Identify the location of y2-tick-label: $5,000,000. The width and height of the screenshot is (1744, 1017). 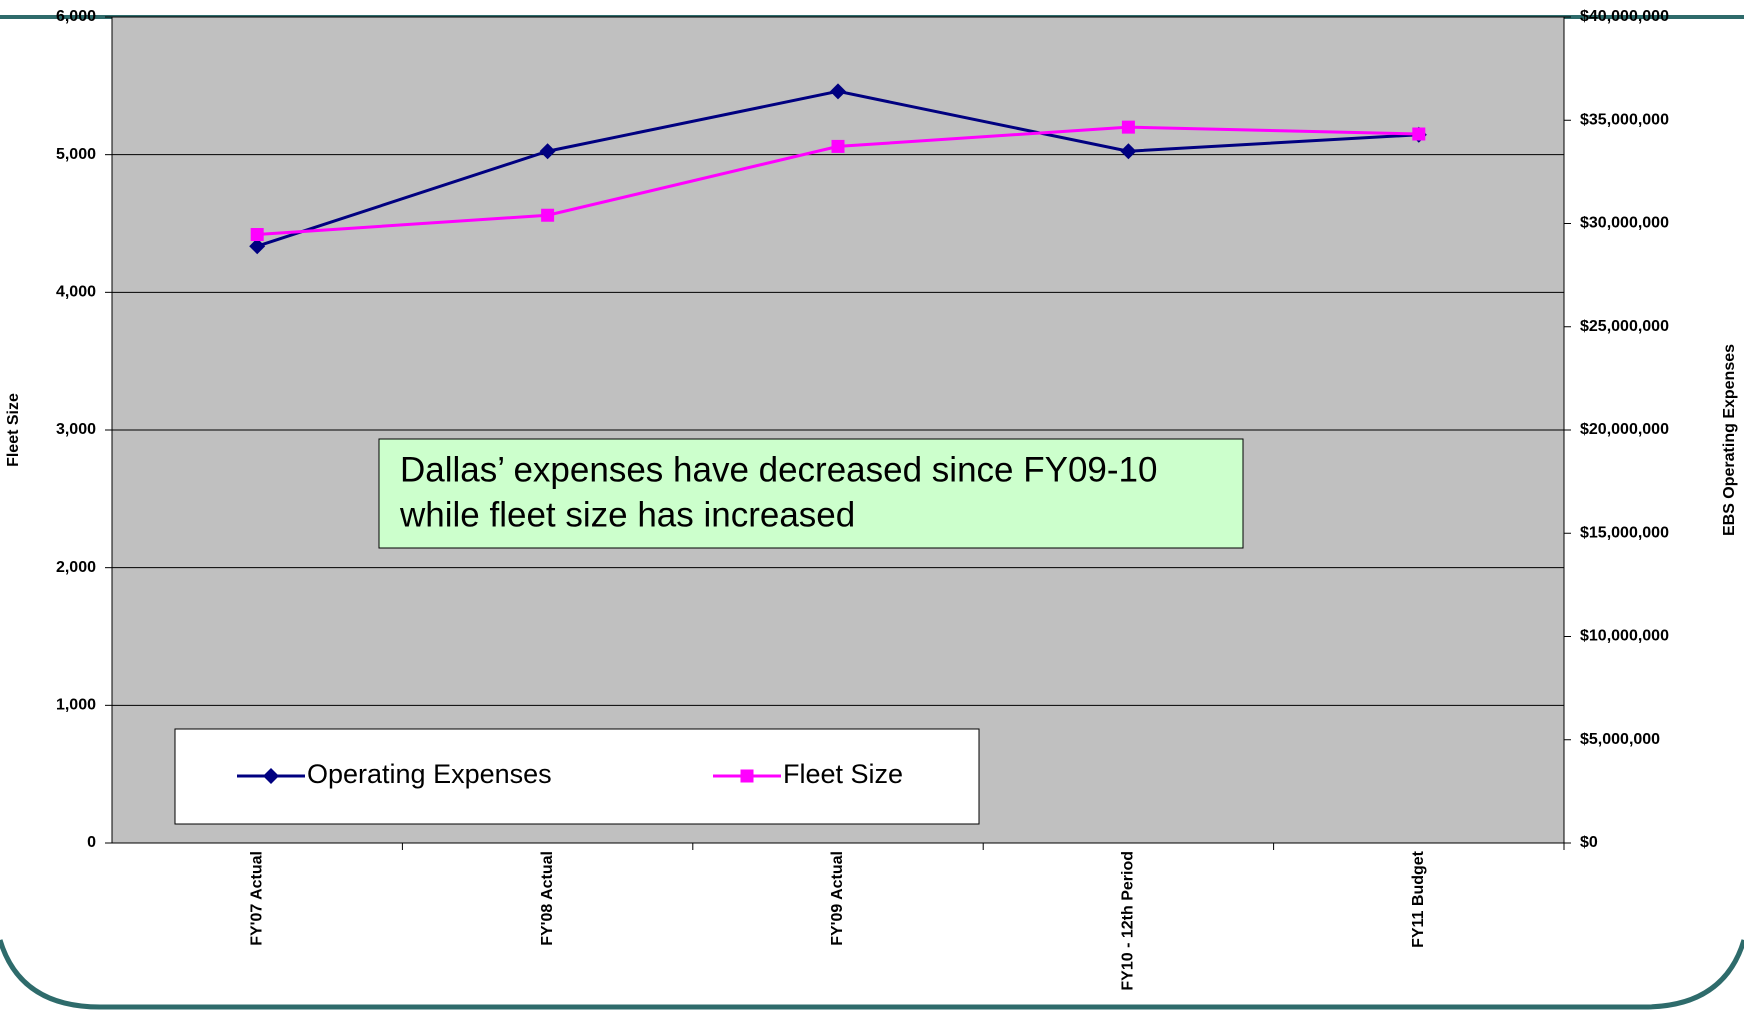
(1620, 739).